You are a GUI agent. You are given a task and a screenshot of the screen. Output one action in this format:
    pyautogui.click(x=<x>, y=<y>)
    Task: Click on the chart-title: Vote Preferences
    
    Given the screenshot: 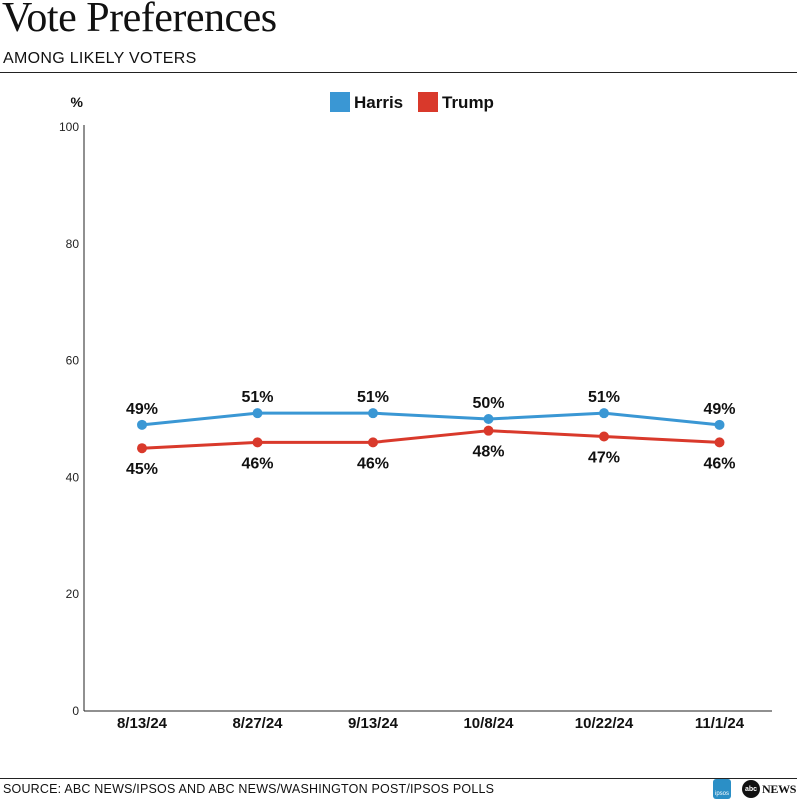 What is the action you would take?
    pyautogui.click(x=139, y=20)
    